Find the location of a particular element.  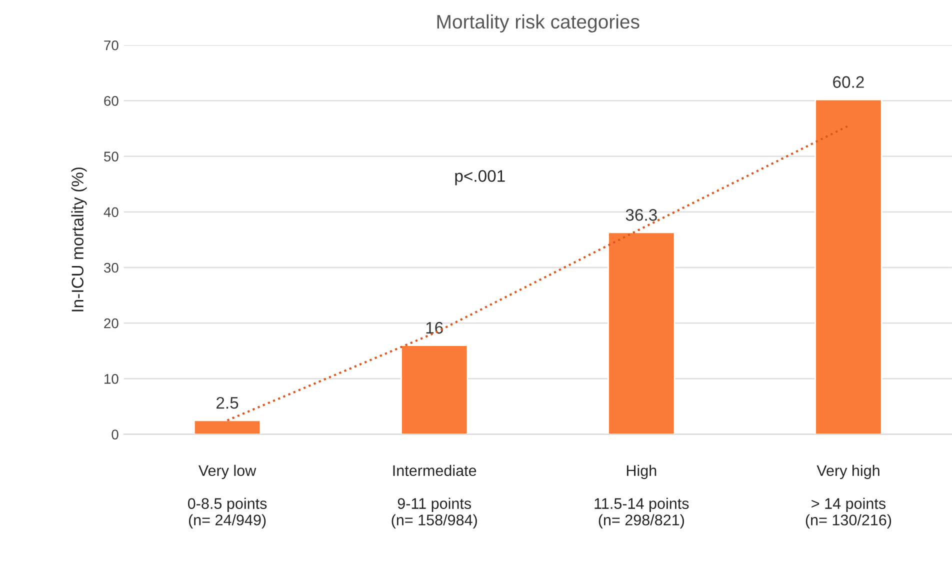

data-label: 60.2 is located at coordinates (848, 82).